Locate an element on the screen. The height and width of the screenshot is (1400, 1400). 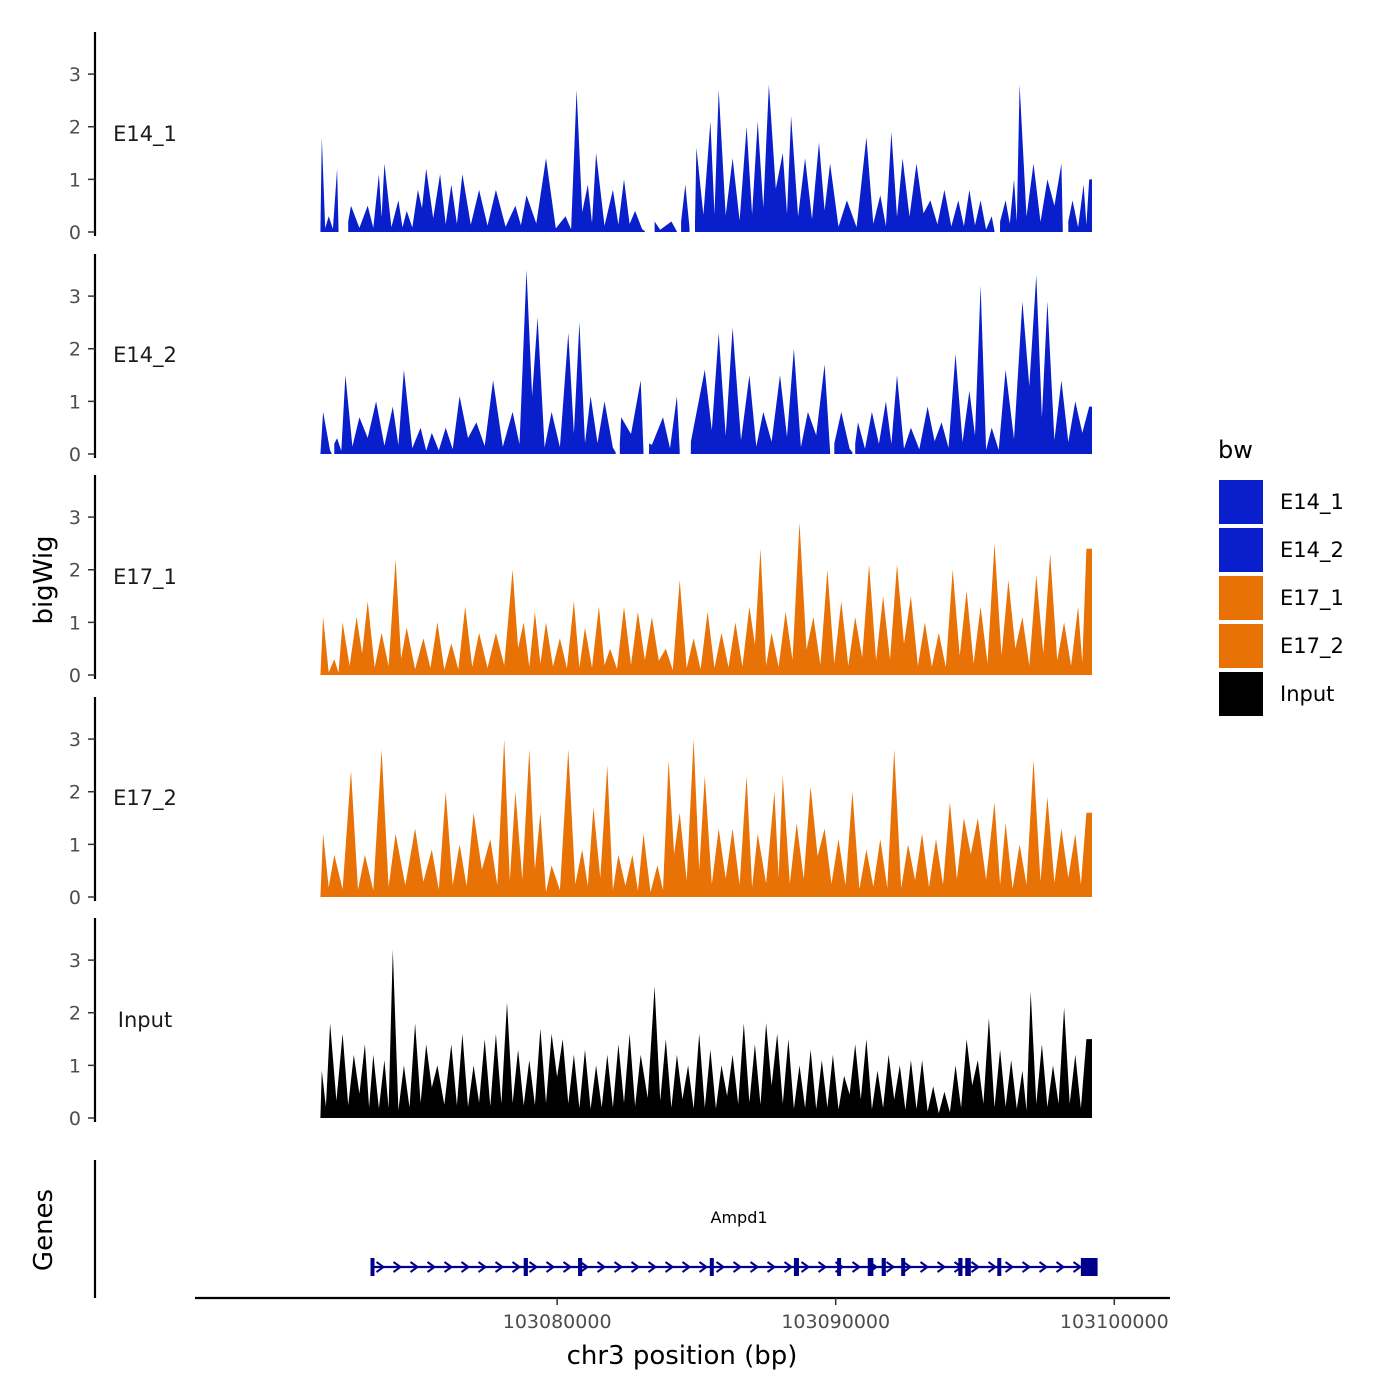
track-label: E17_1 is located at coordinates (145, 577).